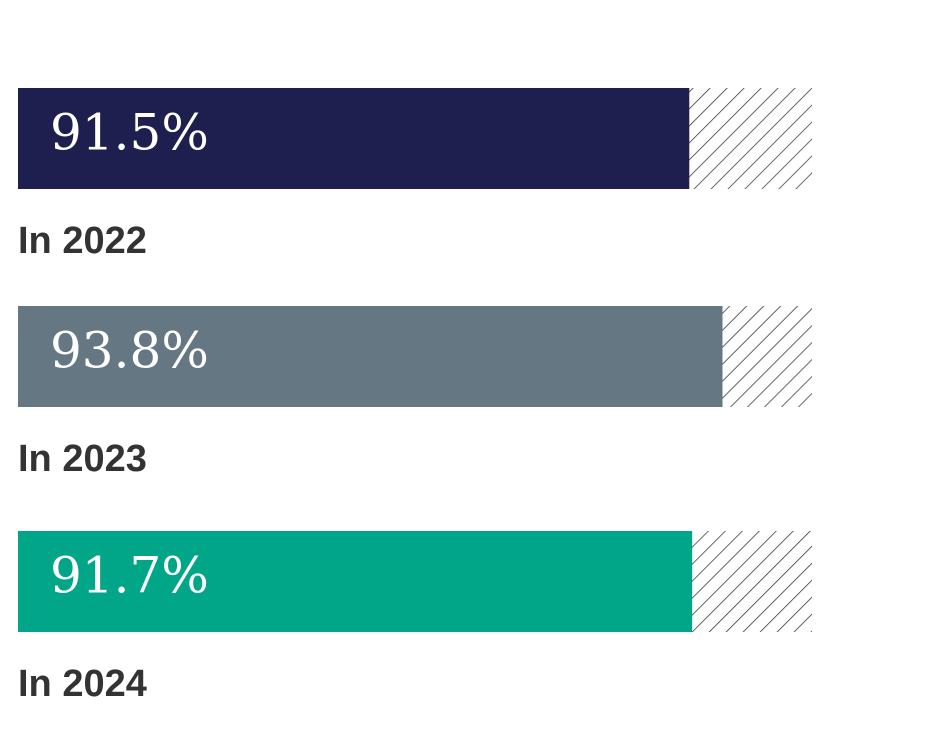 This screenshot has width=929, height=739. I want to click on category-label: In 2024, so click(82, 684).